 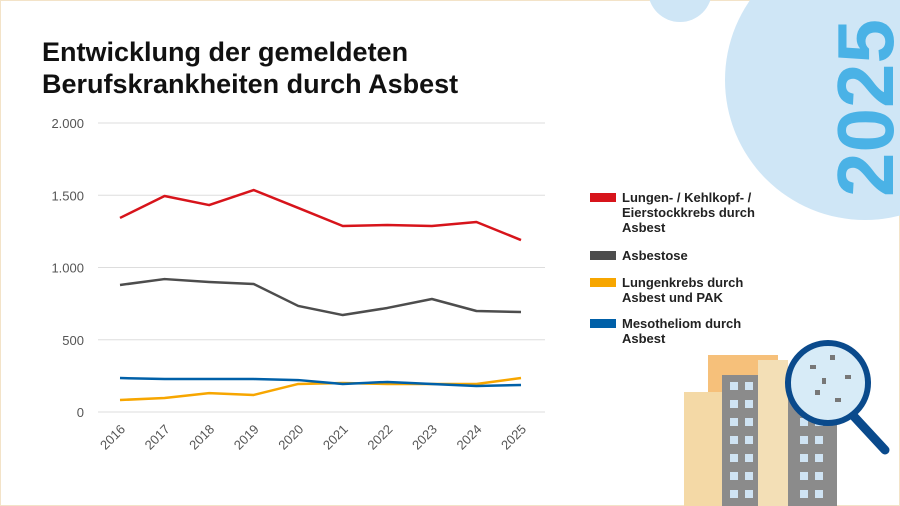 What do you see at coordinates (424, 437) in the screenshot?
I see `x-tick-label: 2023` at bounding box center [424, 437].